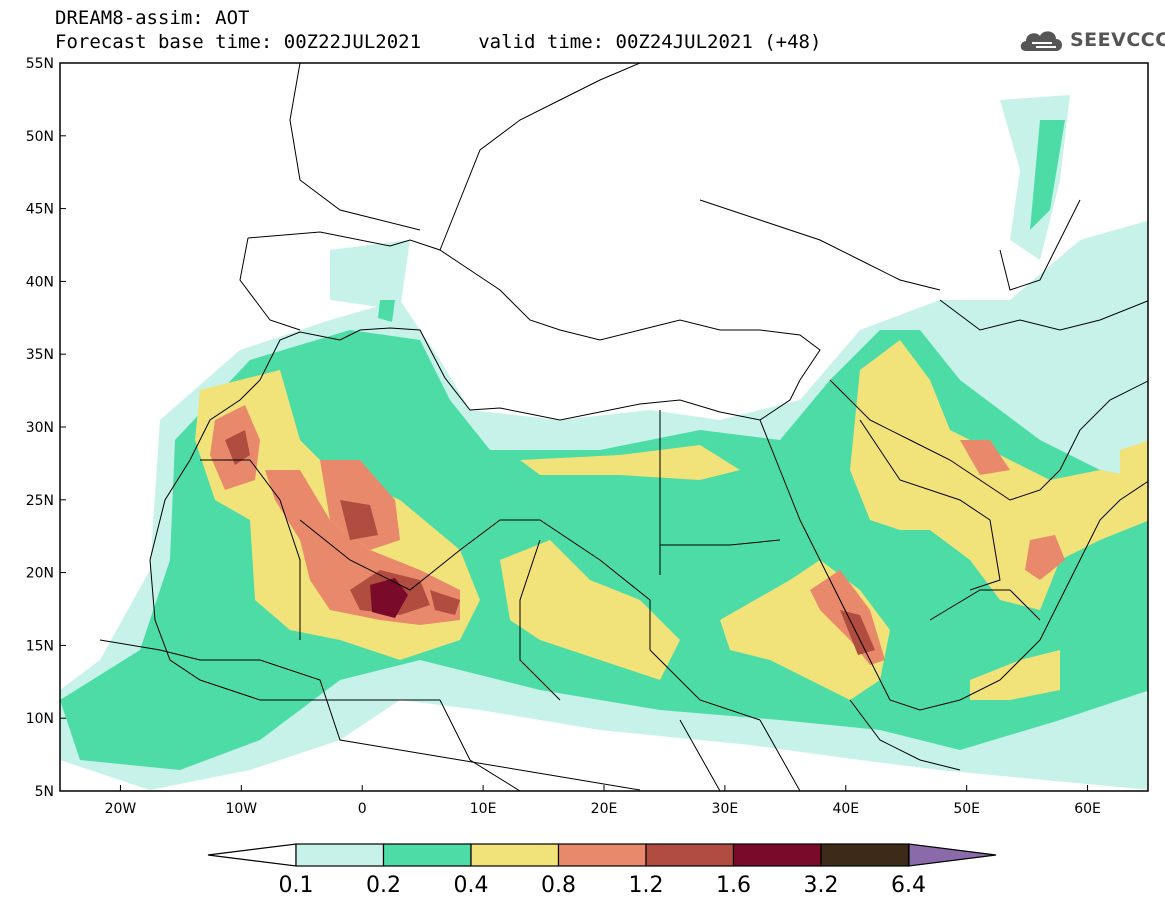 The width and height of the screenshot is (1165, 905). I want to click on lat-tick-label: 50N, so click(40, 137).